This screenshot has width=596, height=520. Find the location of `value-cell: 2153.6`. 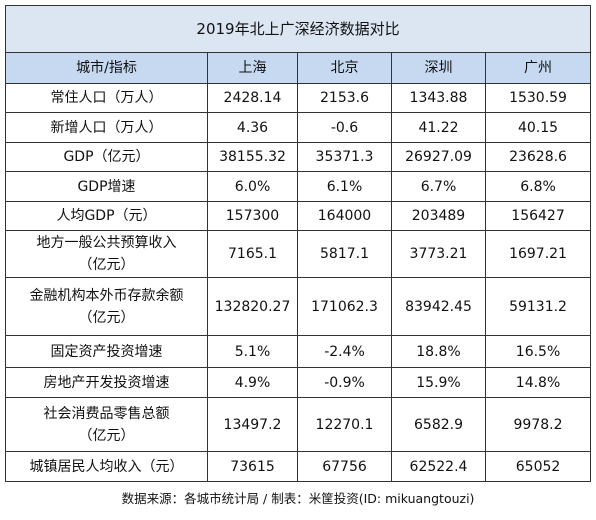

value-cell: 2153.6 is located at coordinates (344, 98).